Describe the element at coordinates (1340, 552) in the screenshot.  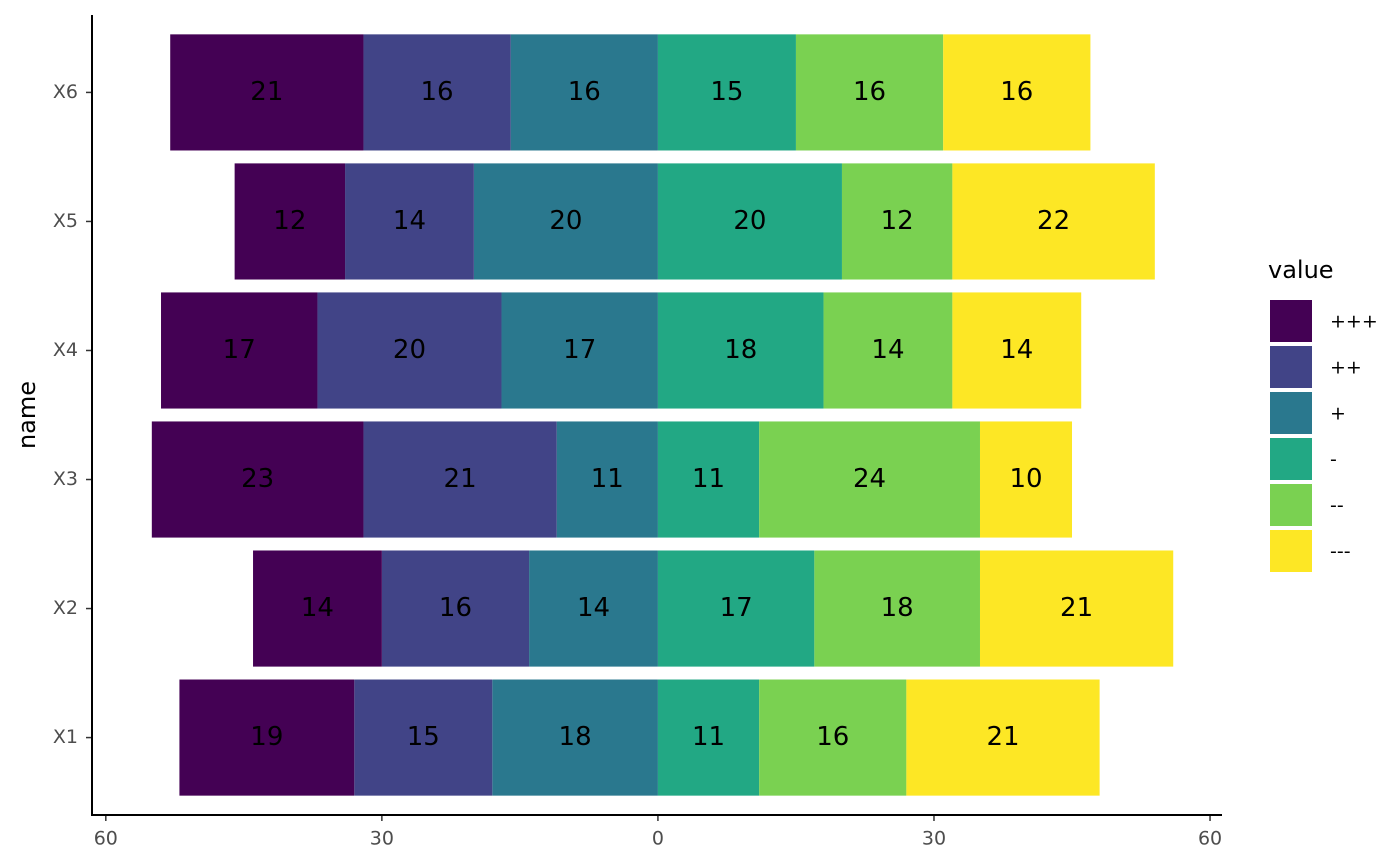
I see `legend-label: ---` at that location.